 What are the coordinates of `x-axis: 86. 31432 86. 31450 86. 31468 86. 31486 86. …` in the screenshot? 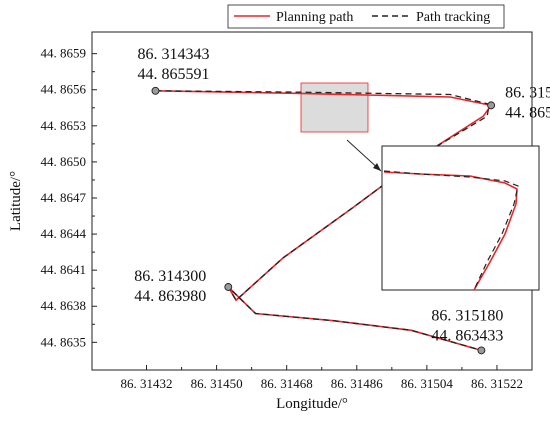 It's located at (322, 378).